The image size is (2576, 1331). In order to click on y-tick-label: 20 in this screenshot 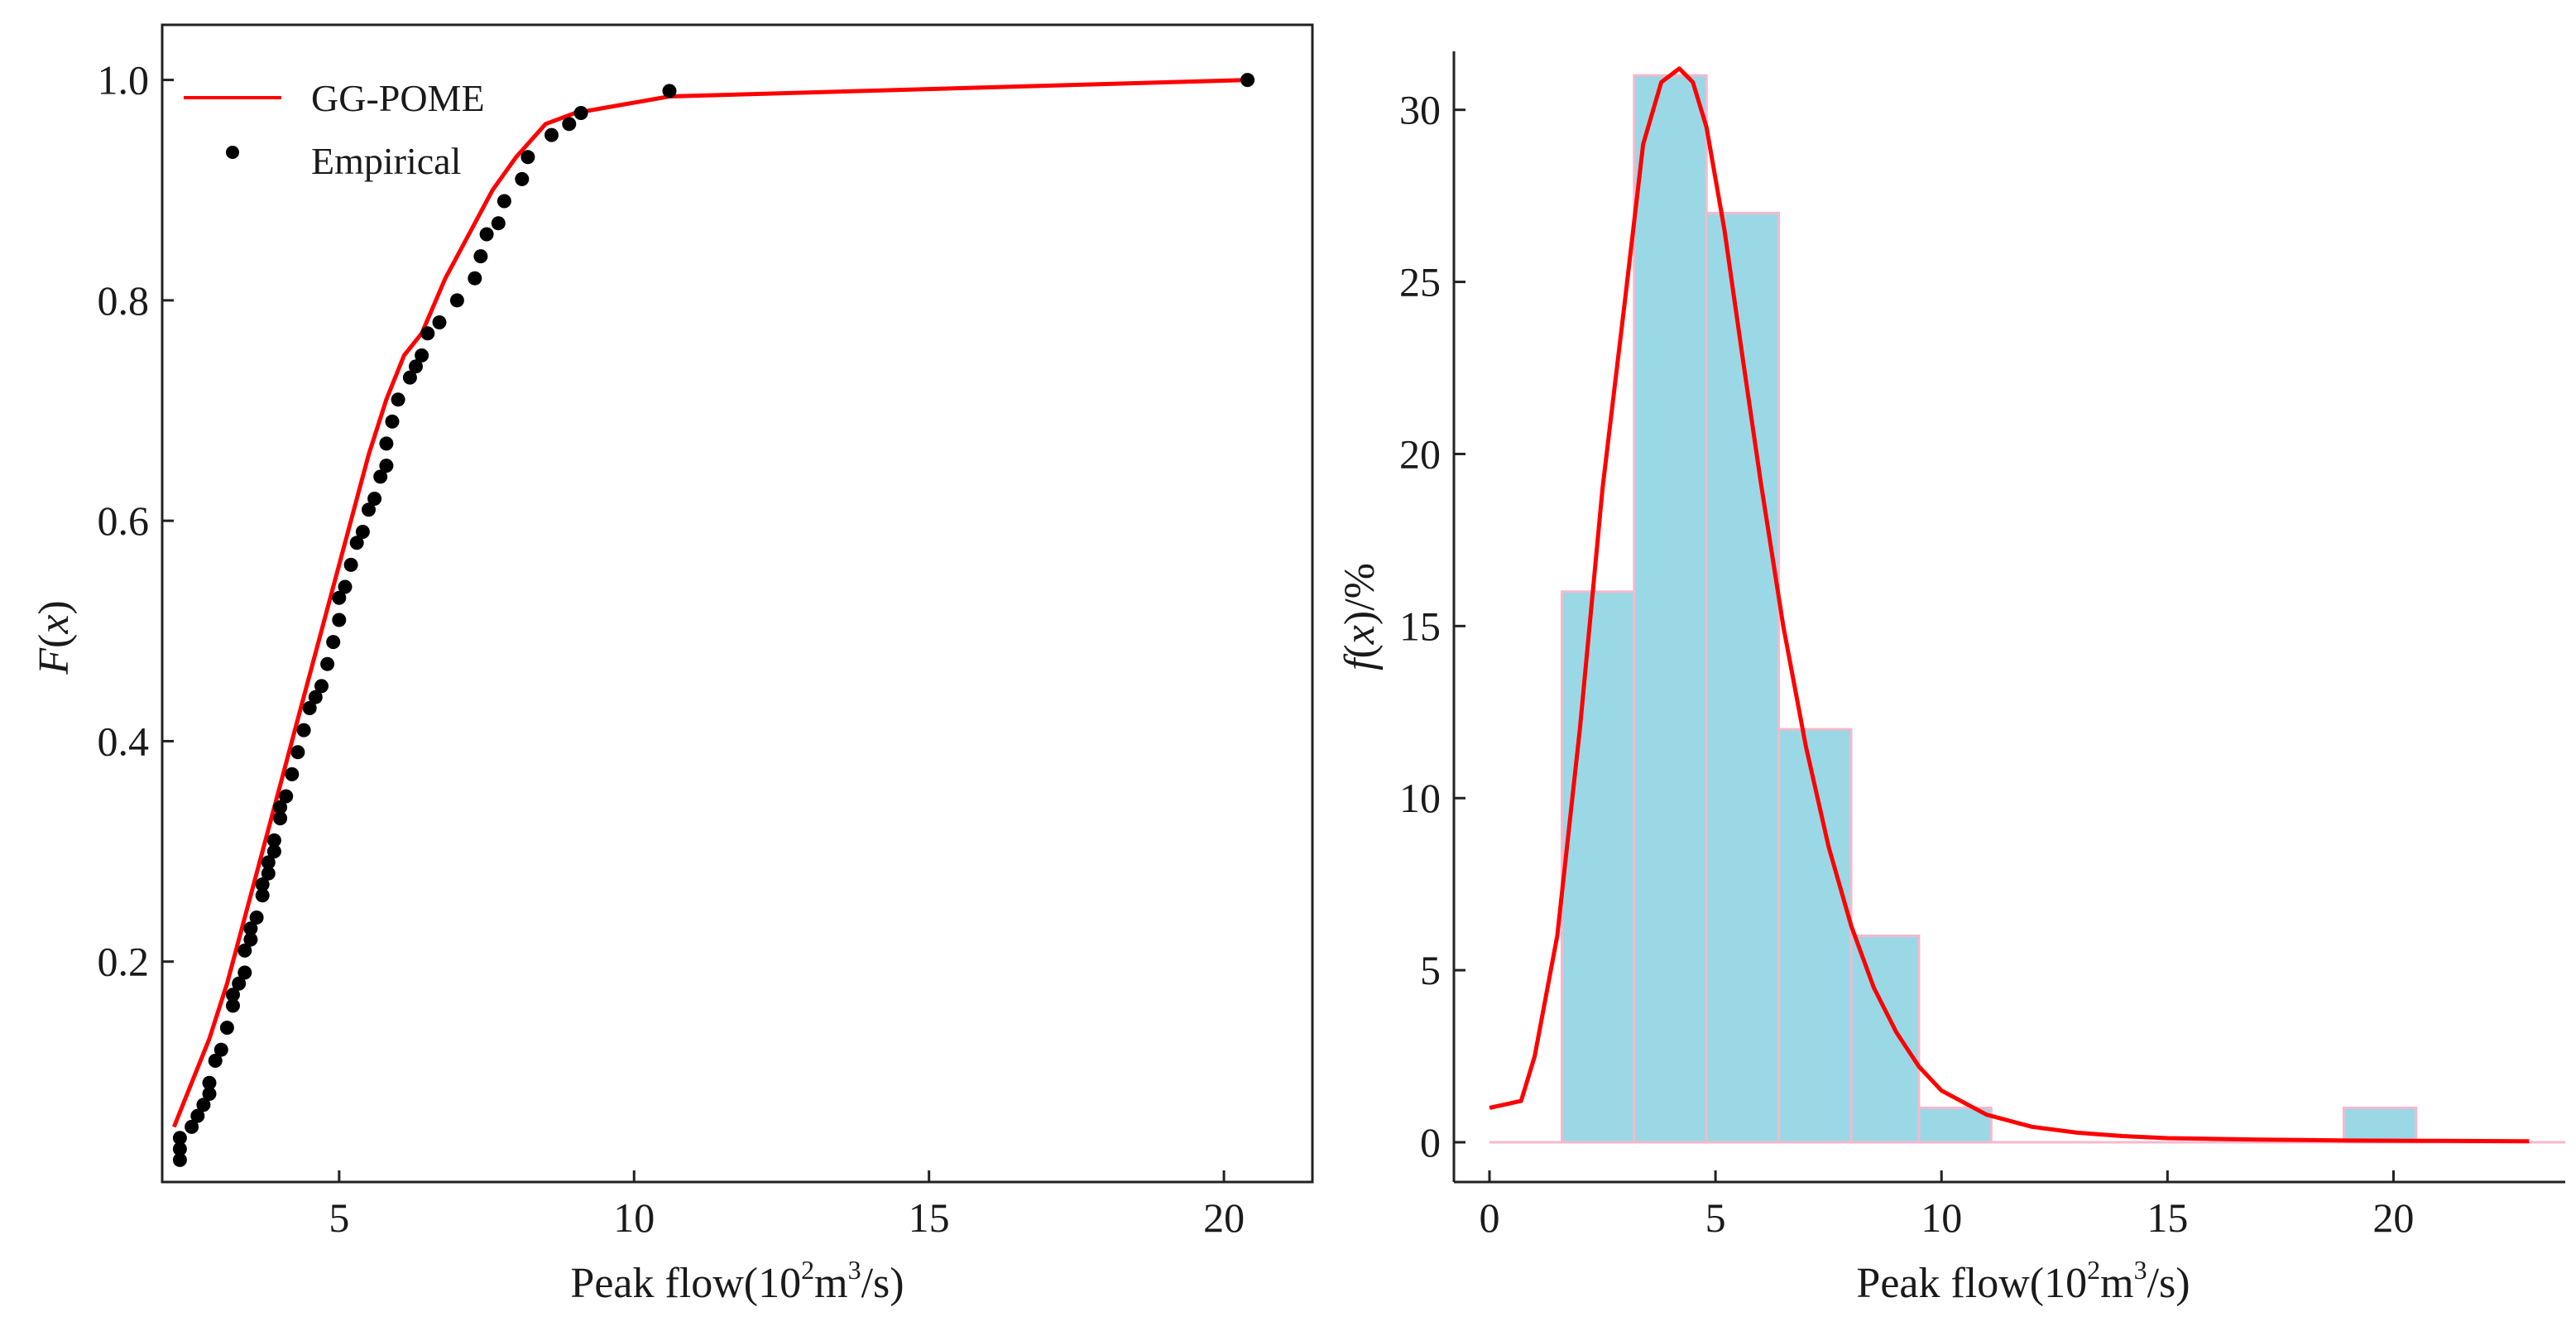, I will do `click(1420, 454)`.